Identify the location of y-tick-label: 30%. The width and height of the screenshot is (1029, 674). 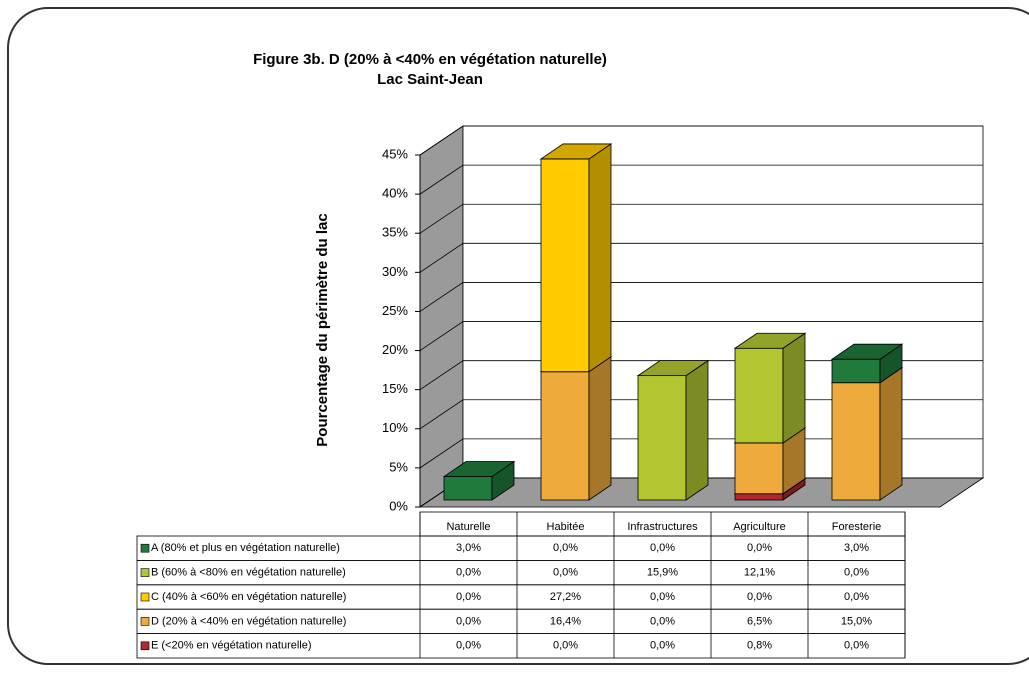
(395, 271).